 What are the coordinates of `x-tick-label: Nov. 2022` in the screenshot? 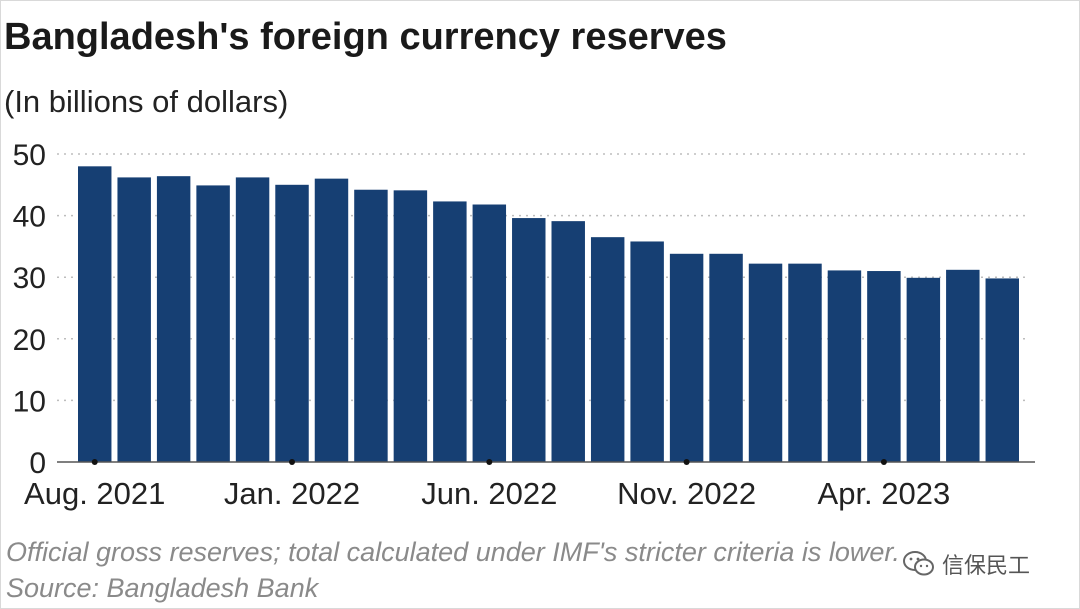 It's located at (686, 493).